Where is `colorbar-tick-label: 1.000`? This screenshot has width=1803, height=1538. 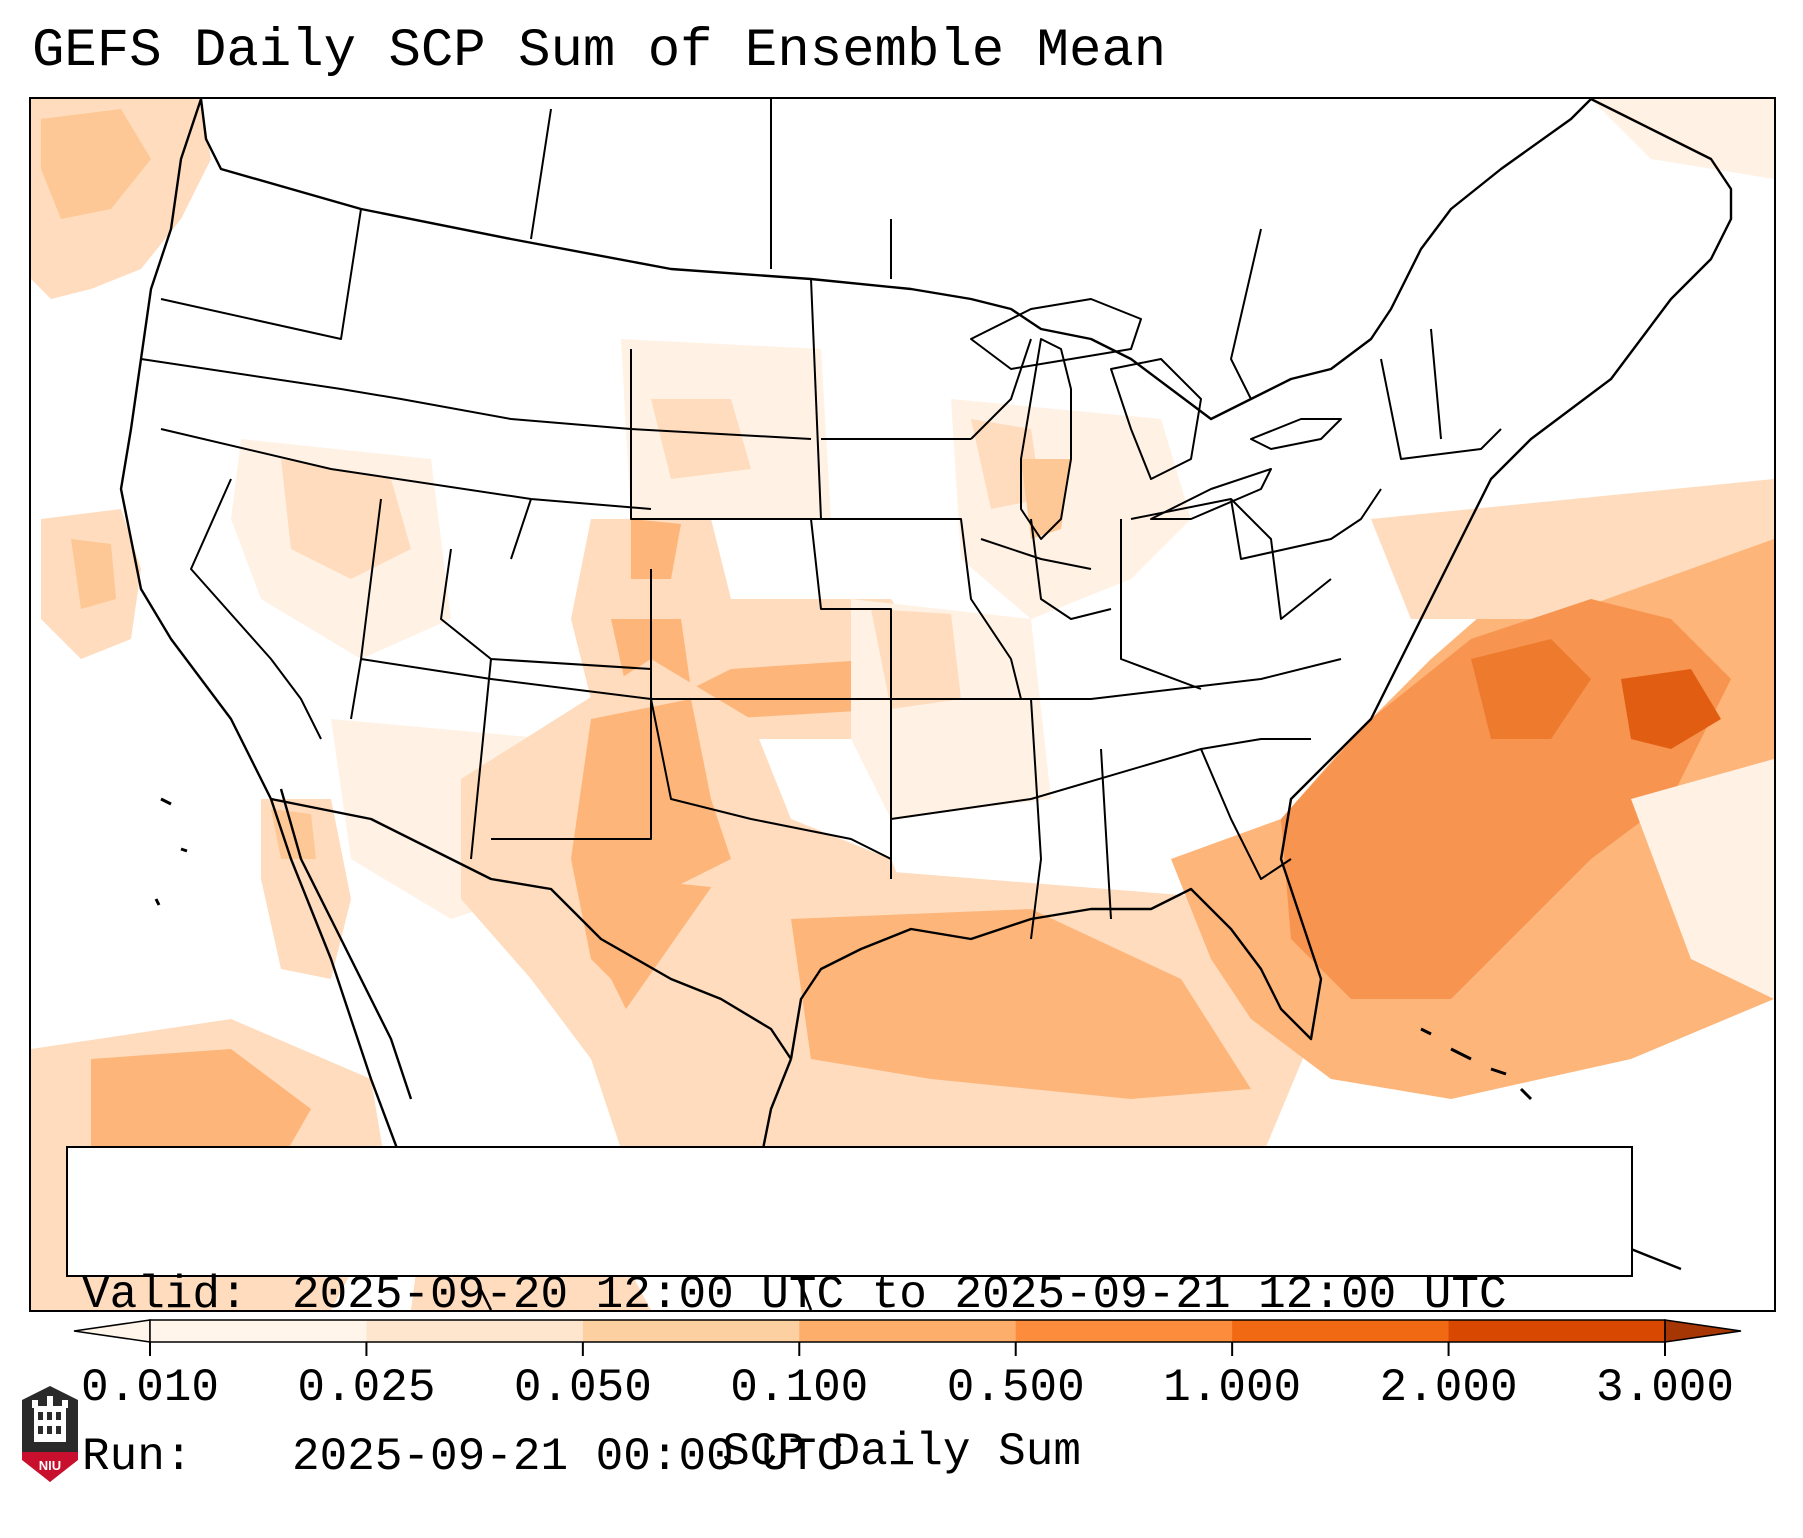
colorbar-tick-label: 1.000 is located at coordinates (1232, 1388).